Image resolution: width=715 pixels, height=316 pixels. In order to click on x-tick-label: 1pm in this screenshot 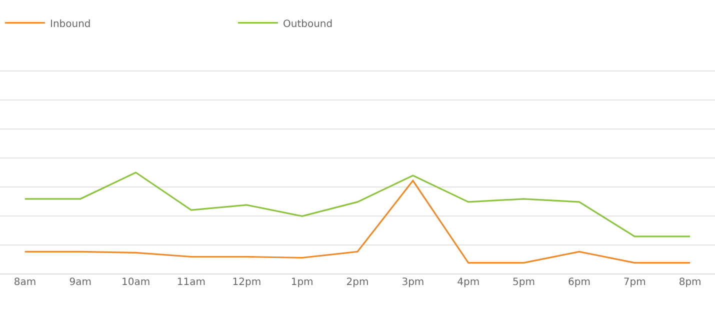, I will do `click(302, 282)`.